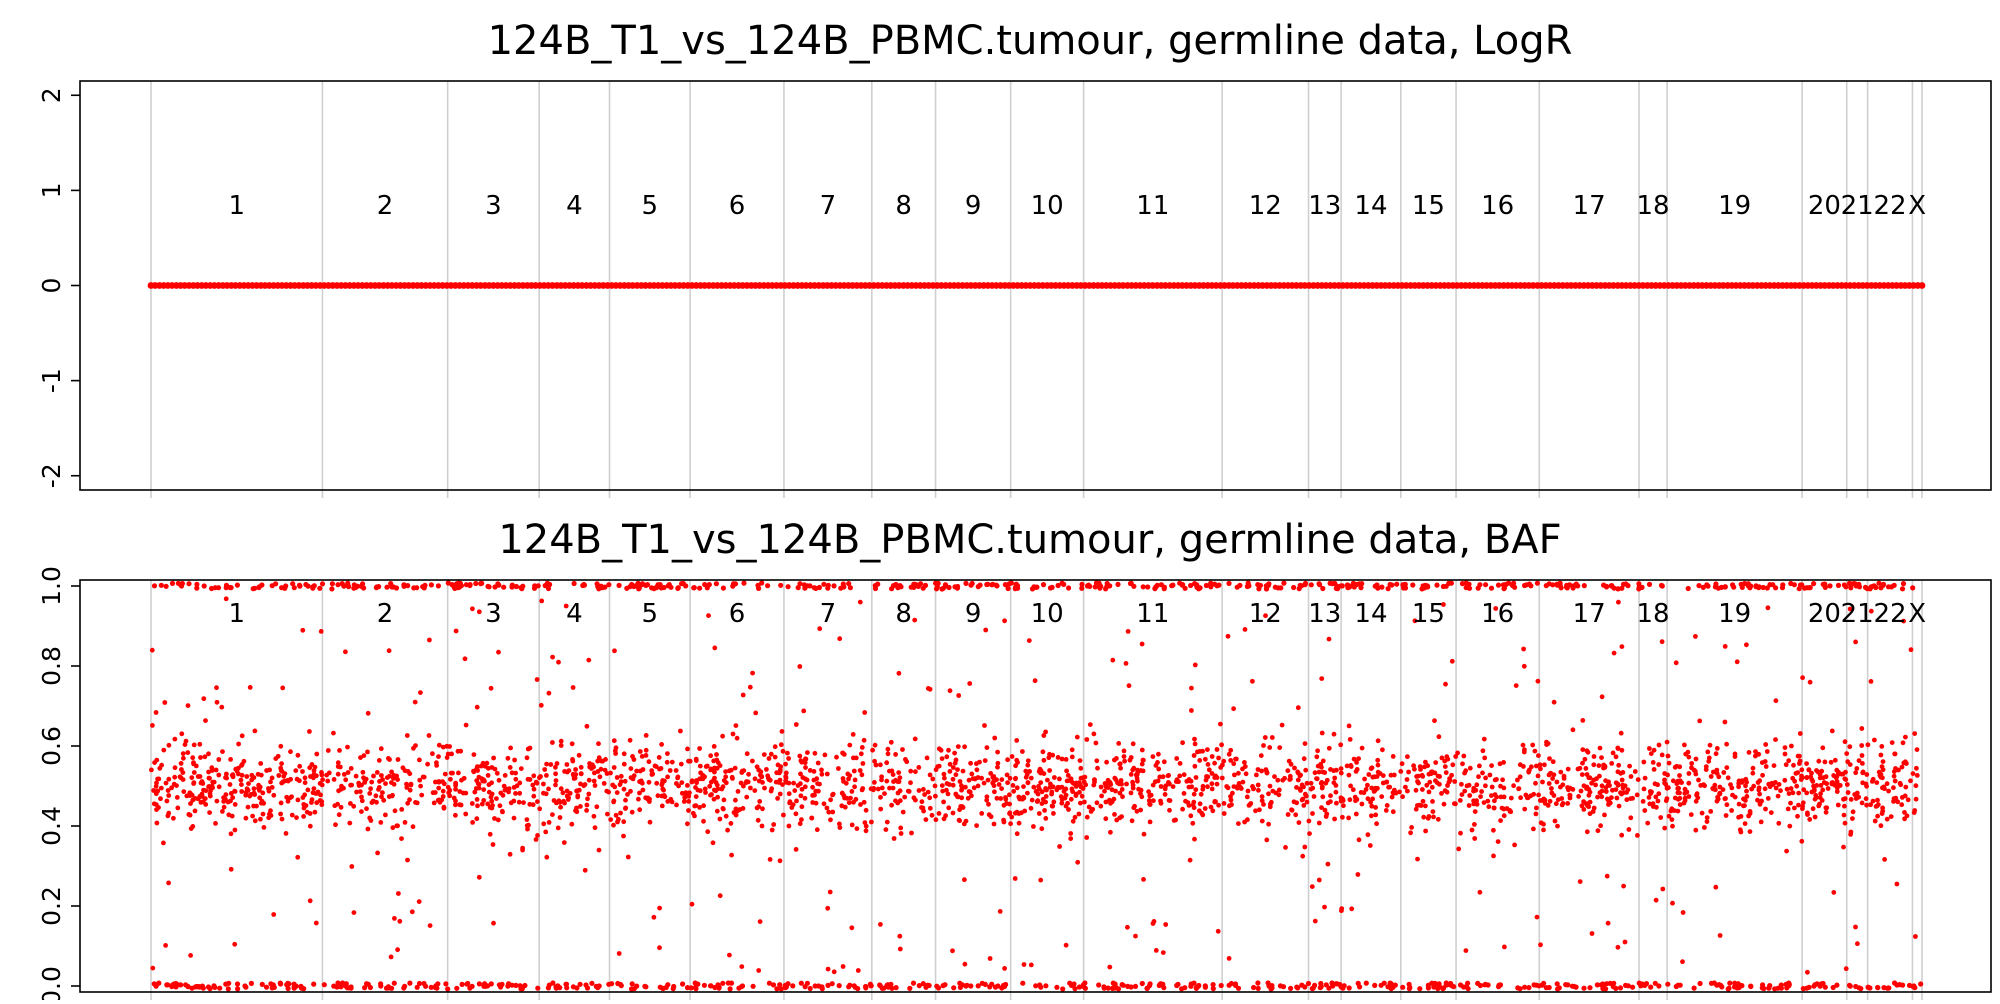  What do you see at coordinates (1036, 285) in the screenshot?
I see `logr-points` at bounding box center [1036, 285].